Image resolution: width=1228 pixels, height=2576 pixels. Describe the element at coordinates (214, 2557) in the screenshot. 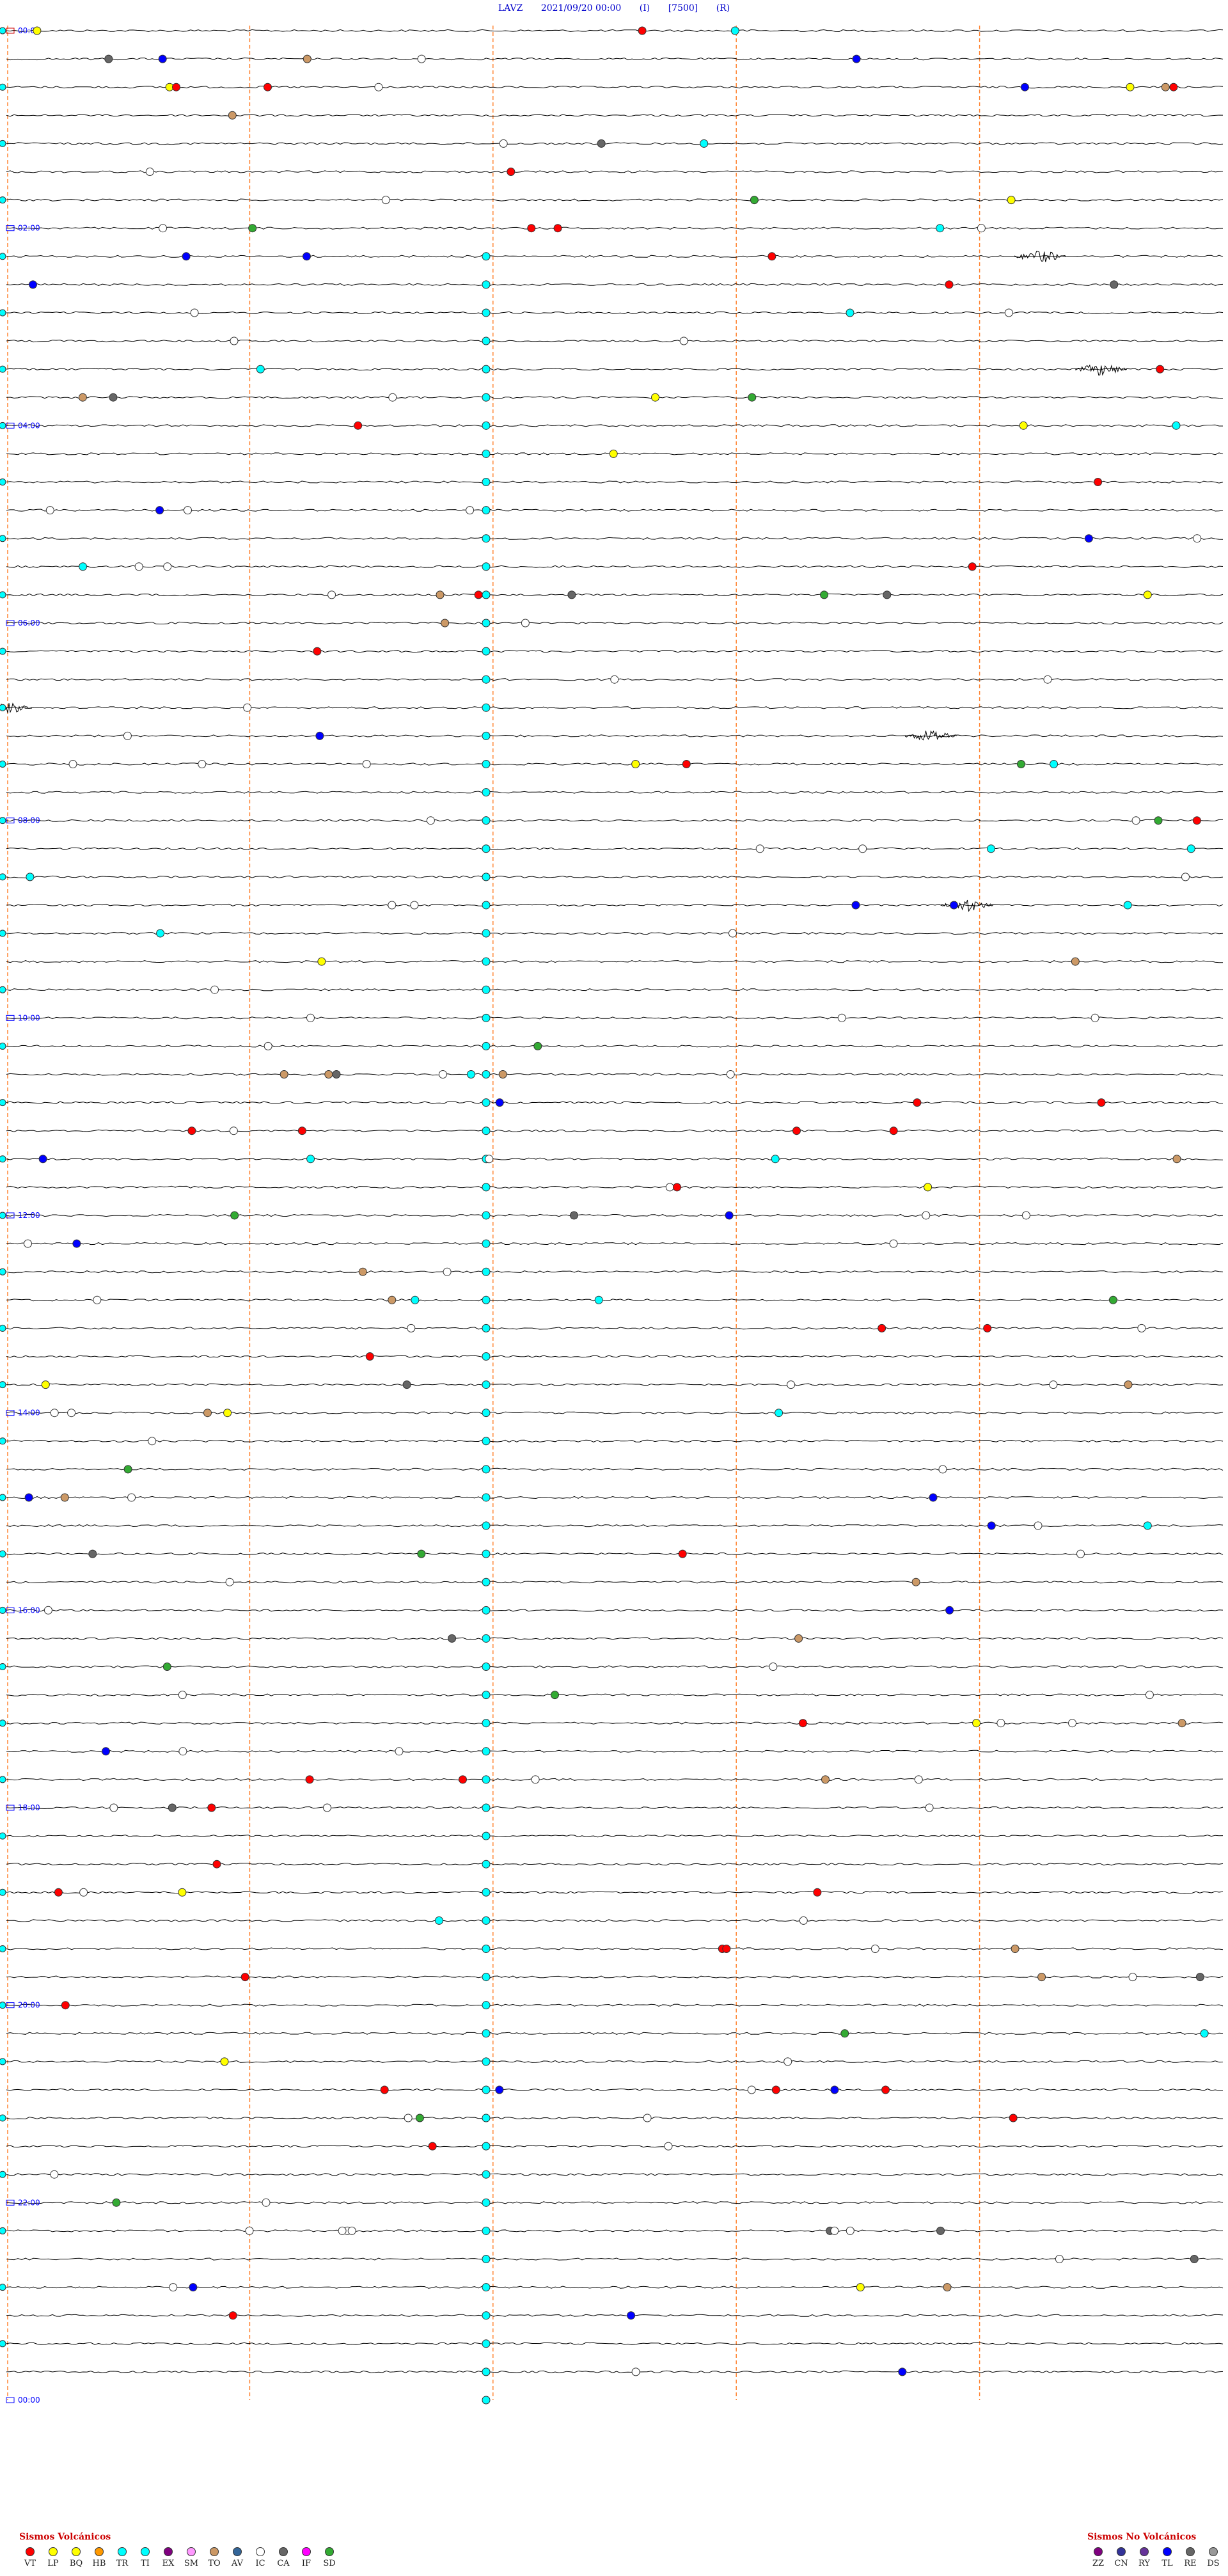

I see `legend-volcanic-to: TO` at that location.